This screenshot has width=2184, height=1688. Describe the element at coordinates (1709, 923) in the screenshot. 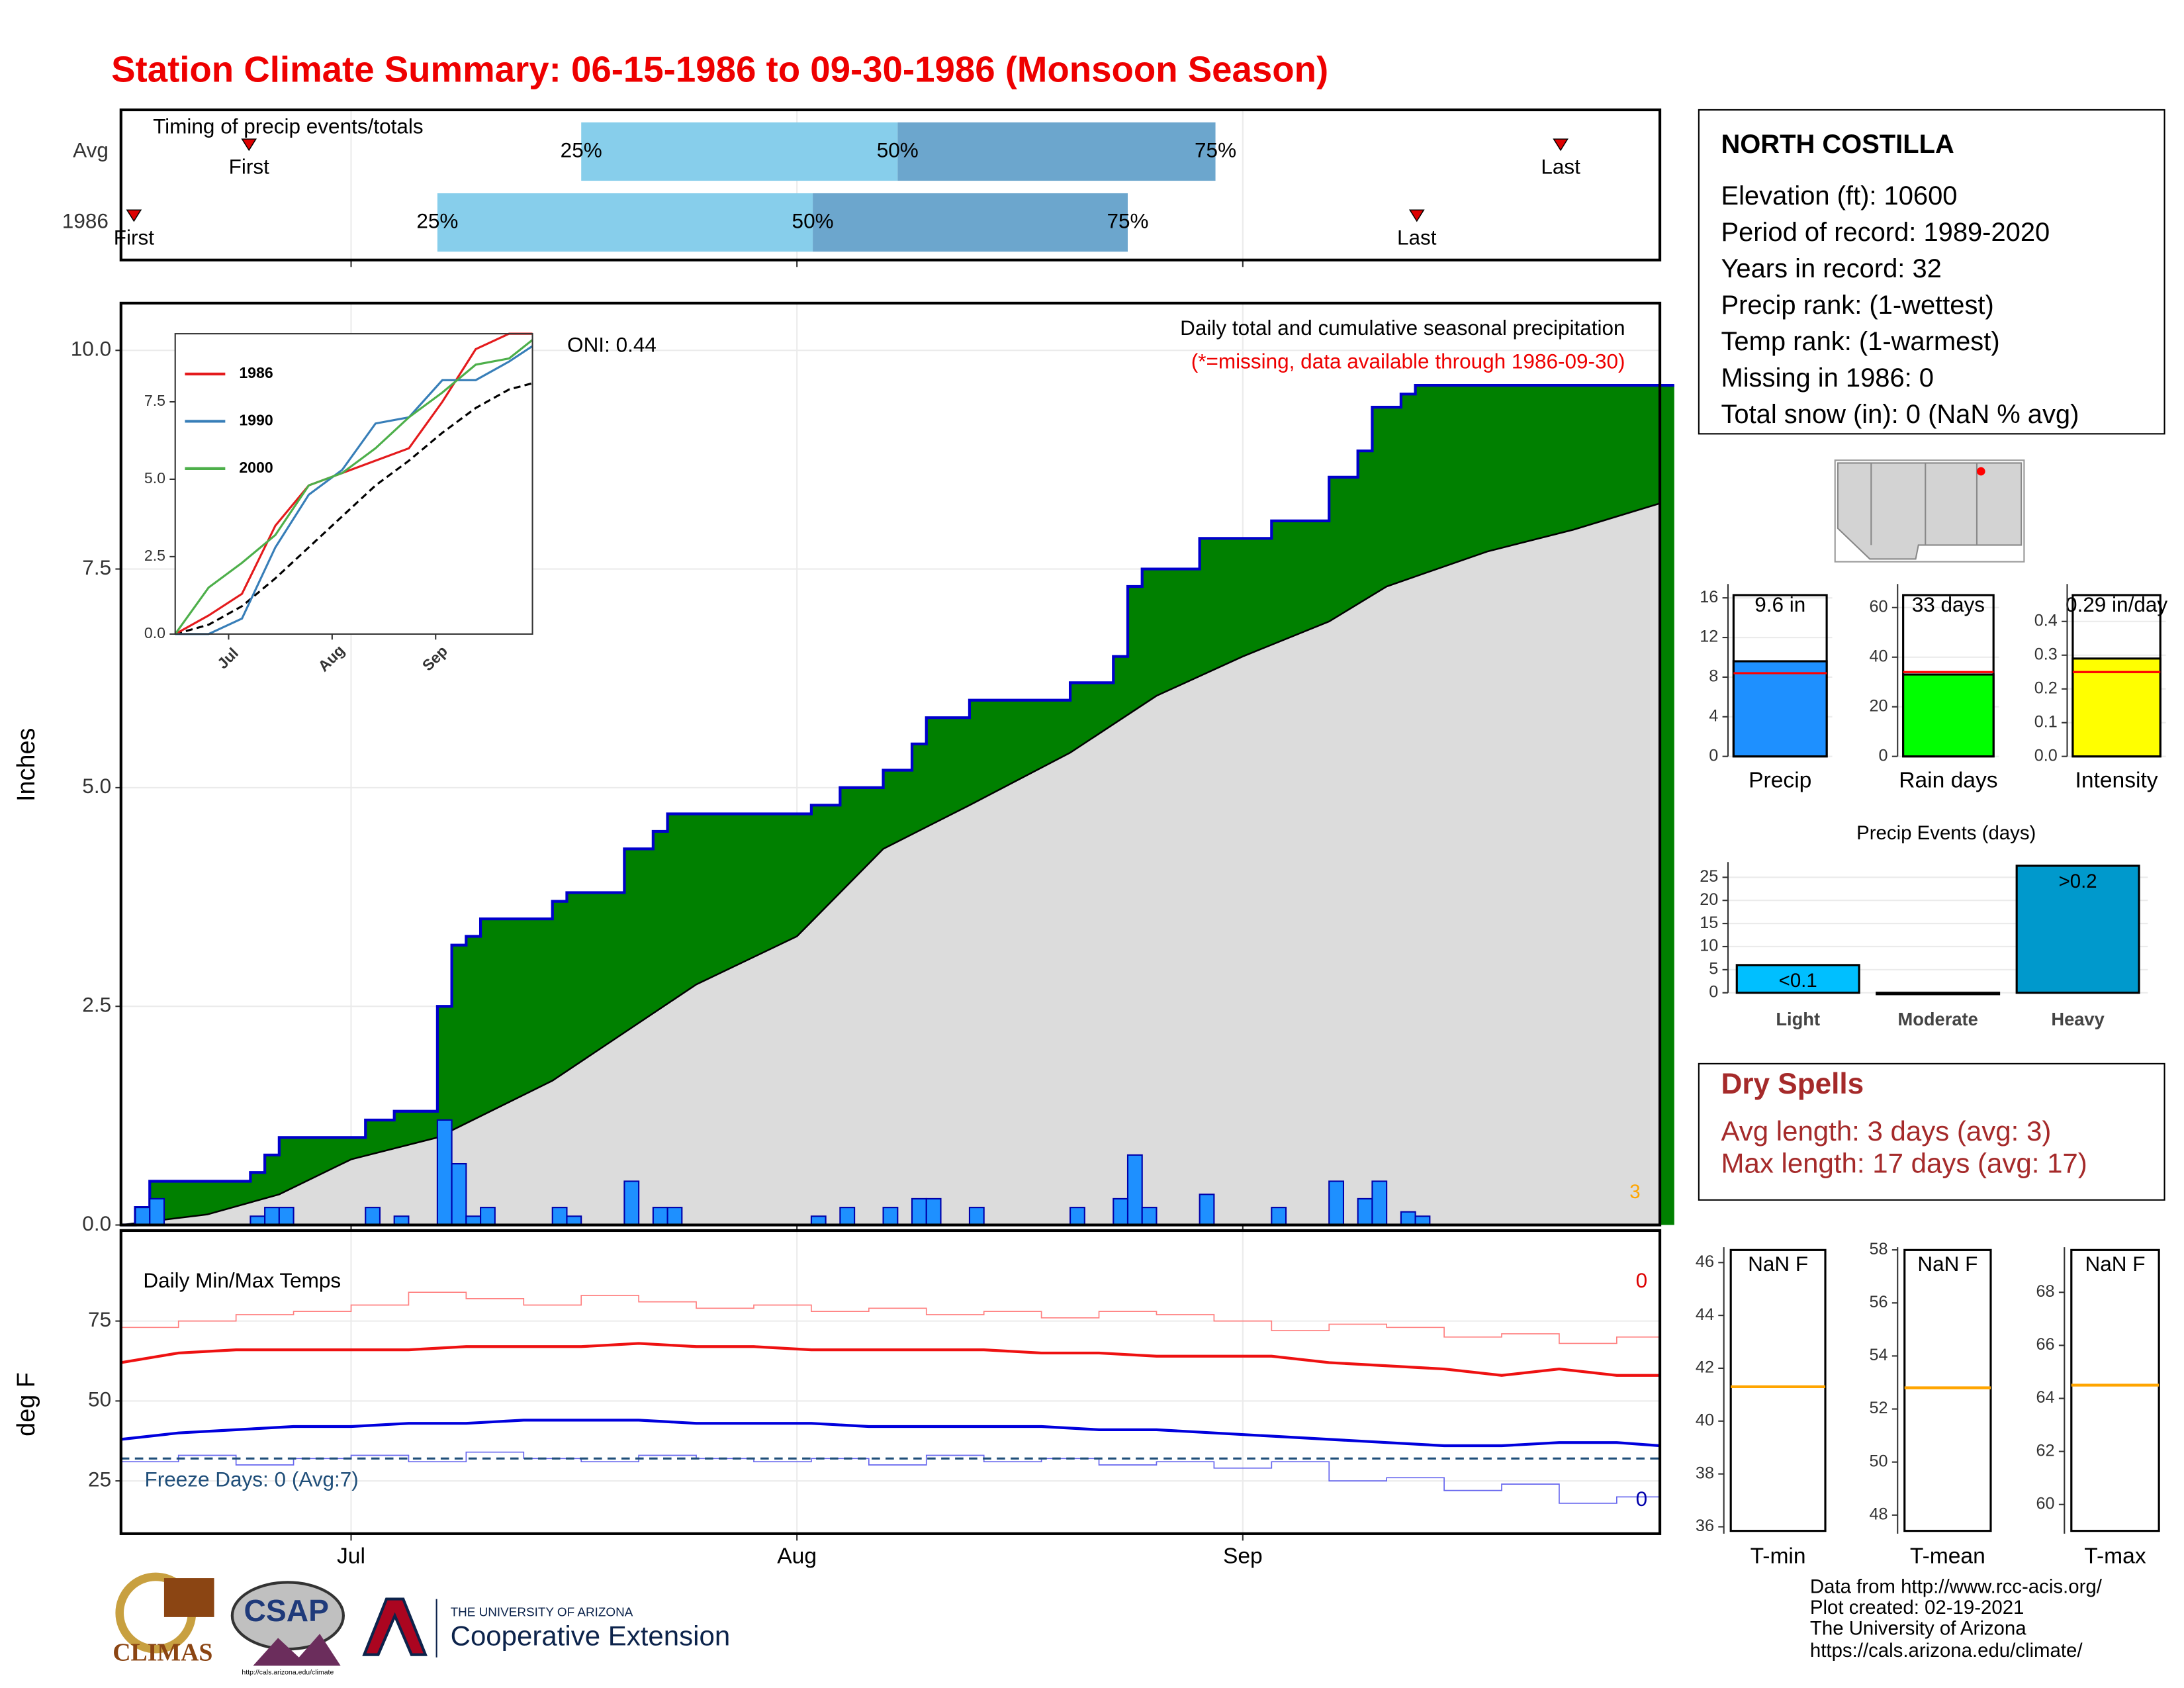

I see `y-tick-label: 15` at that location.